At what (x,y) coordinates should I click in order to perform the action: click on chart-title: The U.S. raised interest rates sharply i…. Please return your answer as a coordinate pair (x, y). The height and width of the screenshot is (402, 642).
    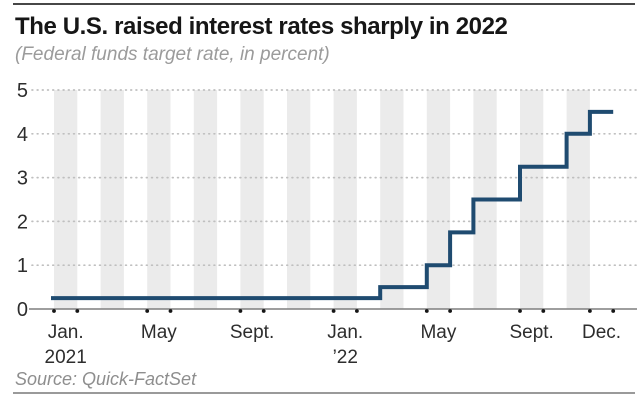
    Looking at the image, I should click on (261, 26).